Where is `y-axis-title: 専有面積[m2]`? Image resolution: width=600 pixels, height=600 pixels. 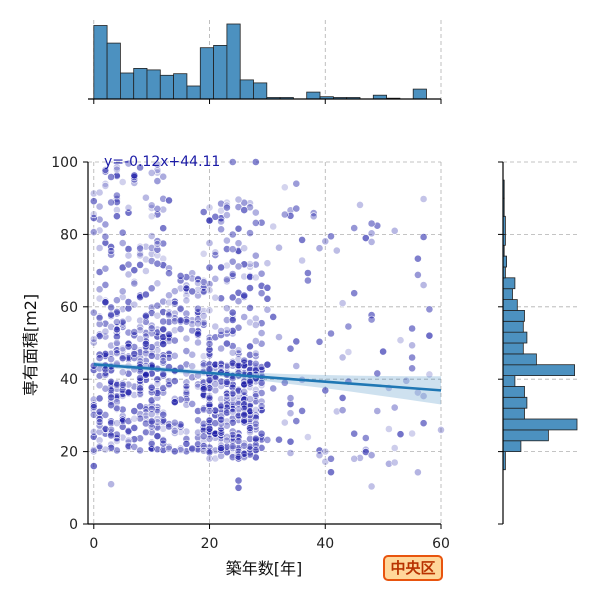 y-axis-title: 専有面積[m2] is located at coordinates (30, 345).